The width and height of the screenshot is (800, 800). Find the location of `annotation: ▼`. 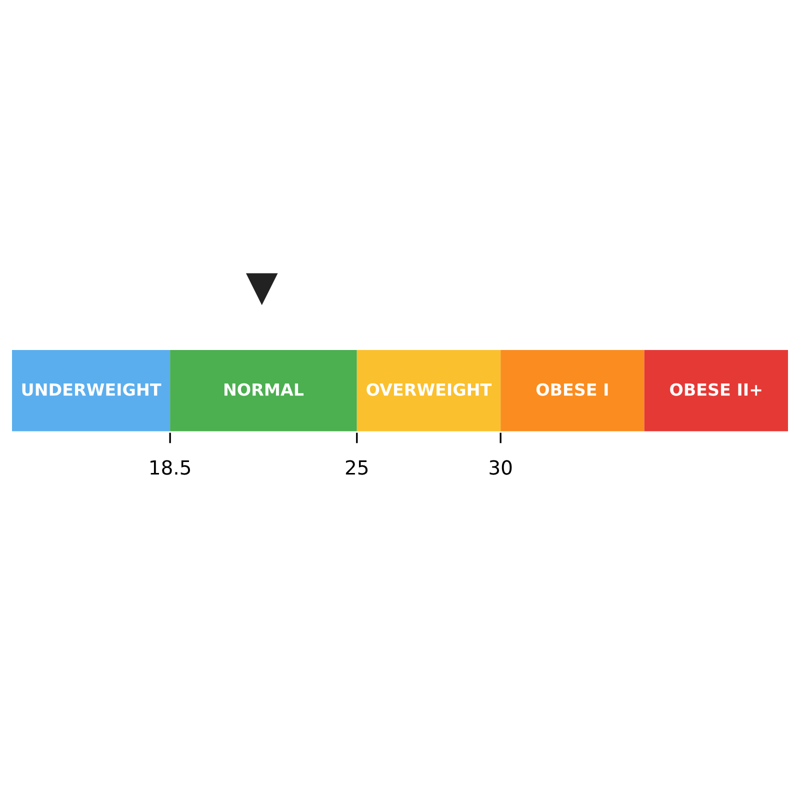

annotation: ▼ is located at coordinates (262, 289).